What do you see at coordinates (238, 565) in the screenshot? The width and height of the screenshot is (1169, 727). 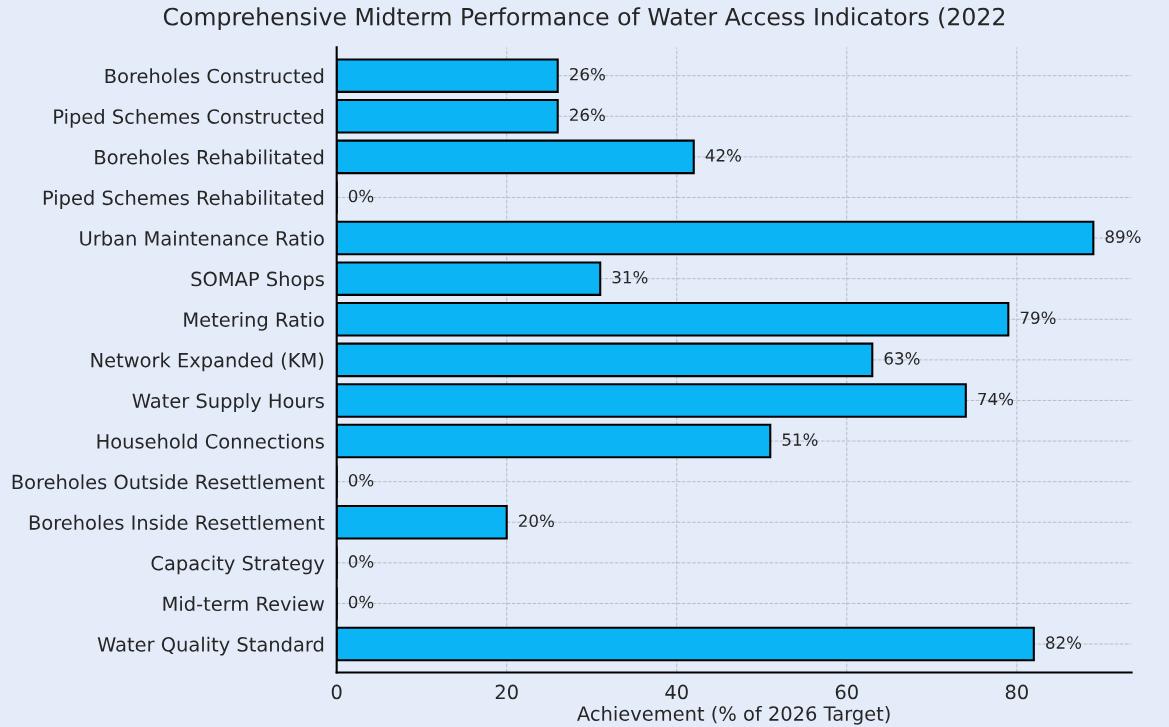 I see `y-tick-label: Capacity Strategy` at bounding box center [238, 565].